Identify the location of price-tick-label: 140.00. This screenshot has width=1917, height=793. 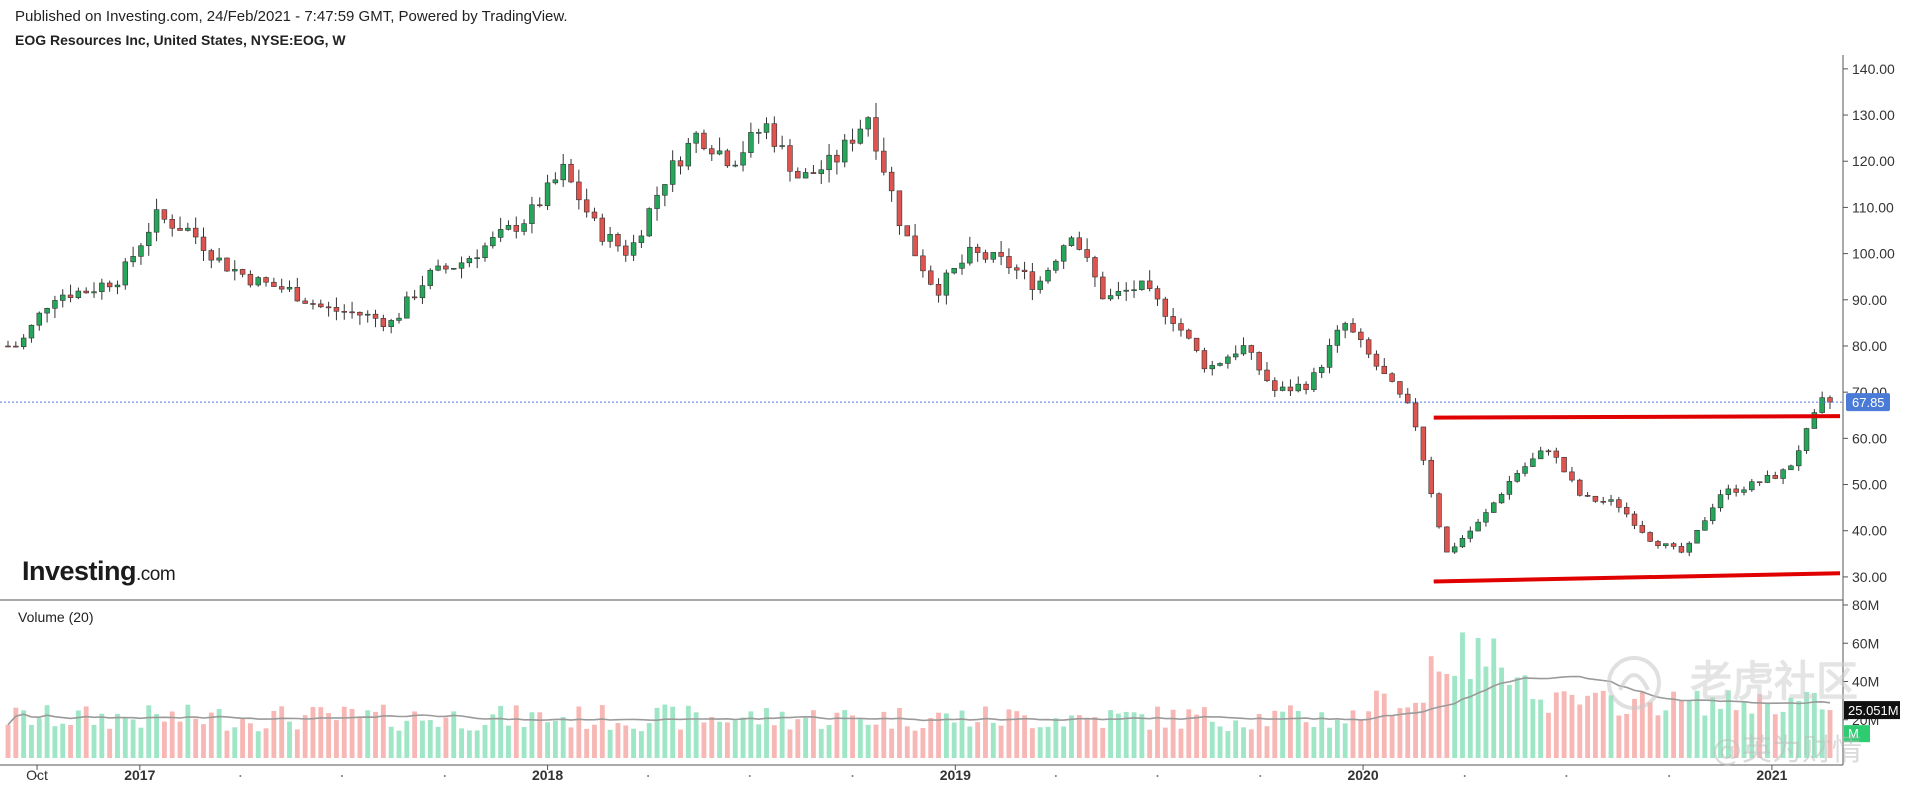
(1873, 69).